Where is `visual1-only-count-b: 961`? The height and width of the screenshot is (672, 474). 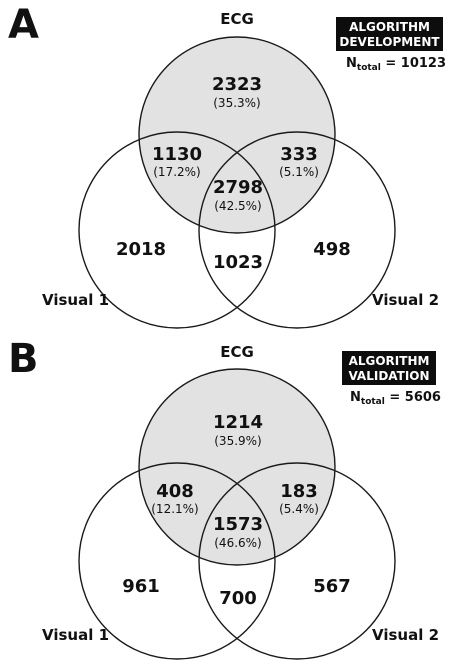 visual1-only-count-b: 961 is located at coordinates (141, 586).